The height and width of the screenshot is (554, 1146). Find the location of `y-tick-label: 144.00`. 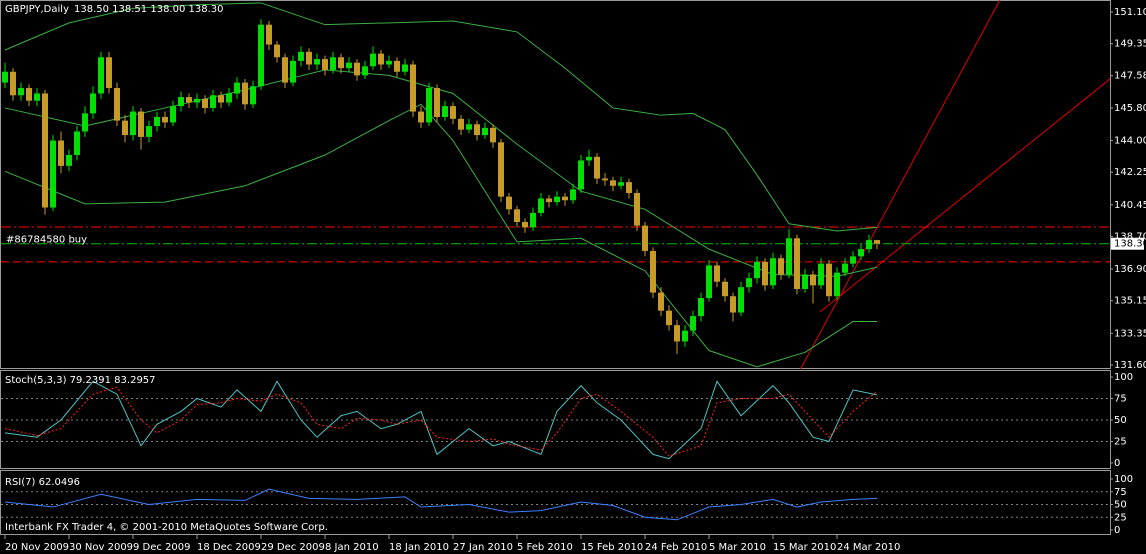

y-tick-label: 144.00 is located at coordinates (1130, 141).